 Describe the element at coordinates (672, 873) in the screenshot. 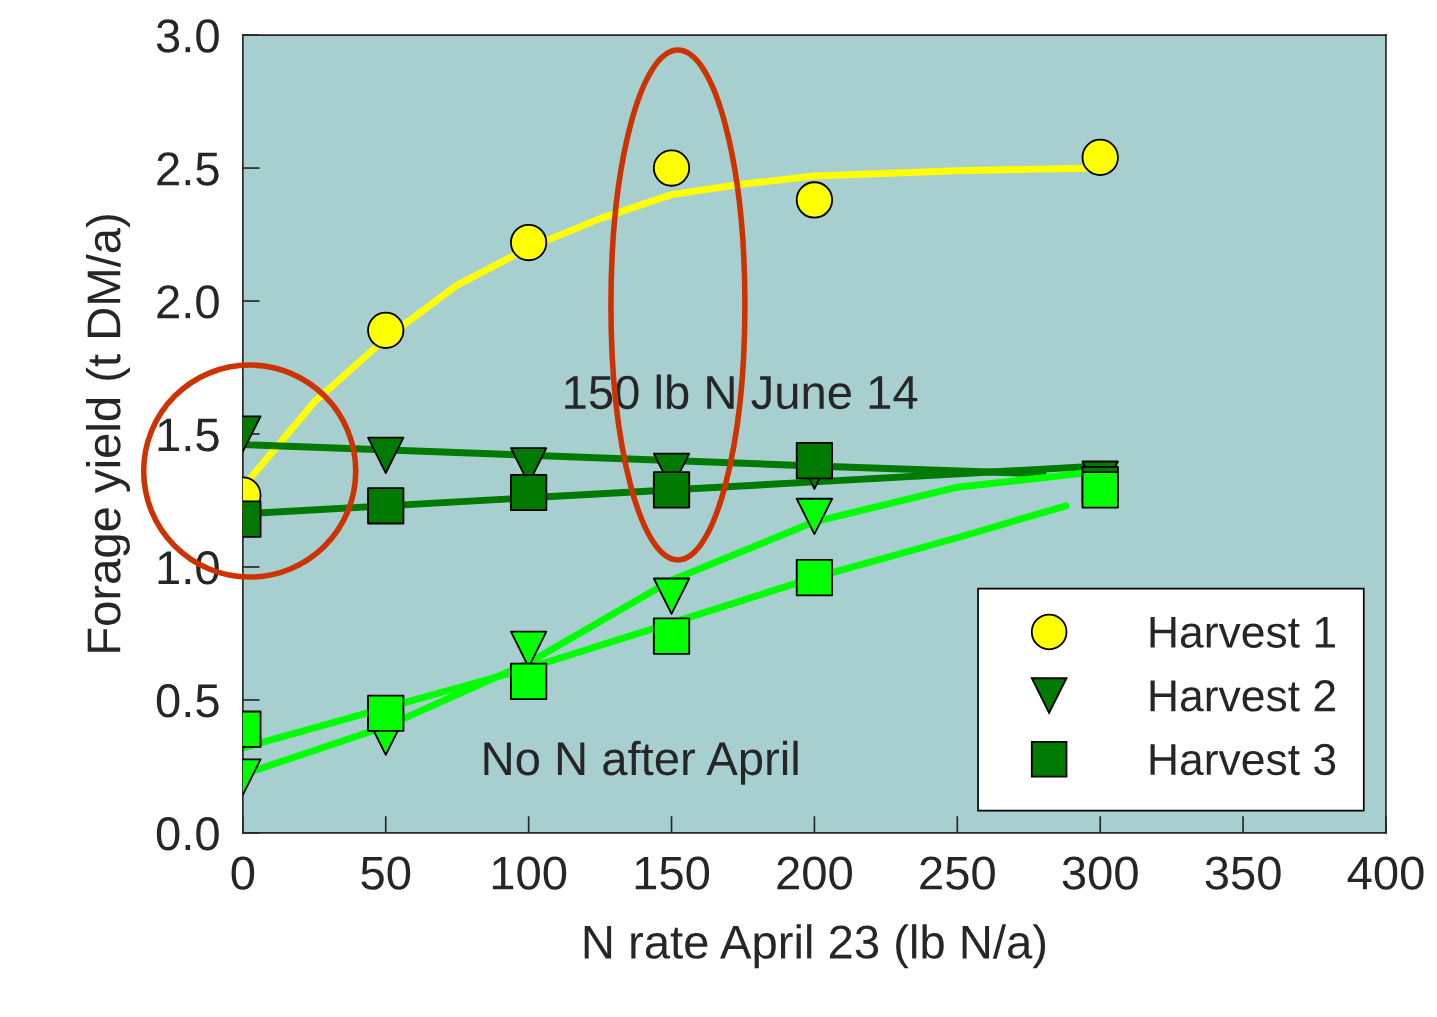

I see `x-tick-label: 150` at that location.